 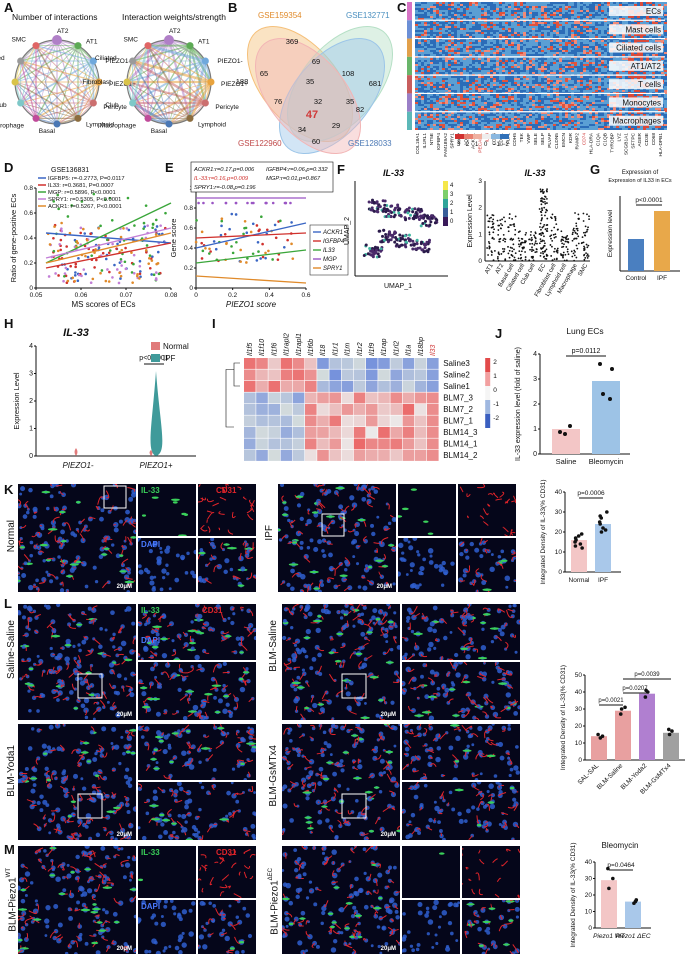 What do you see at coordinates (159, 131) in the screenshot?
I see `network-node-label: Basal` at bounding box center [159, 131].